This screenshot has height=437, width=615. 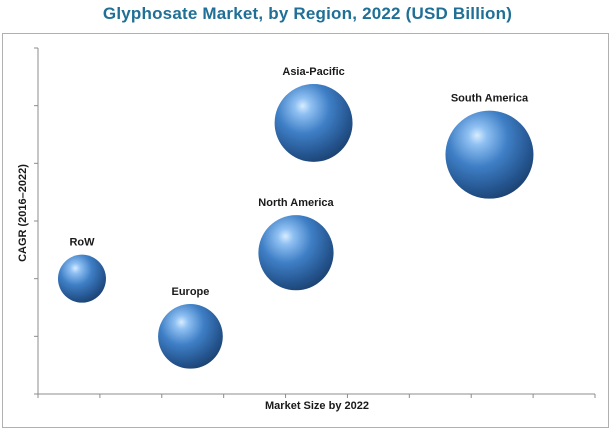 What do you see at coordinates (190, 292) in the screenshot?
I see `bubble-label-europe: Europe` at bounding box center [190, 292].